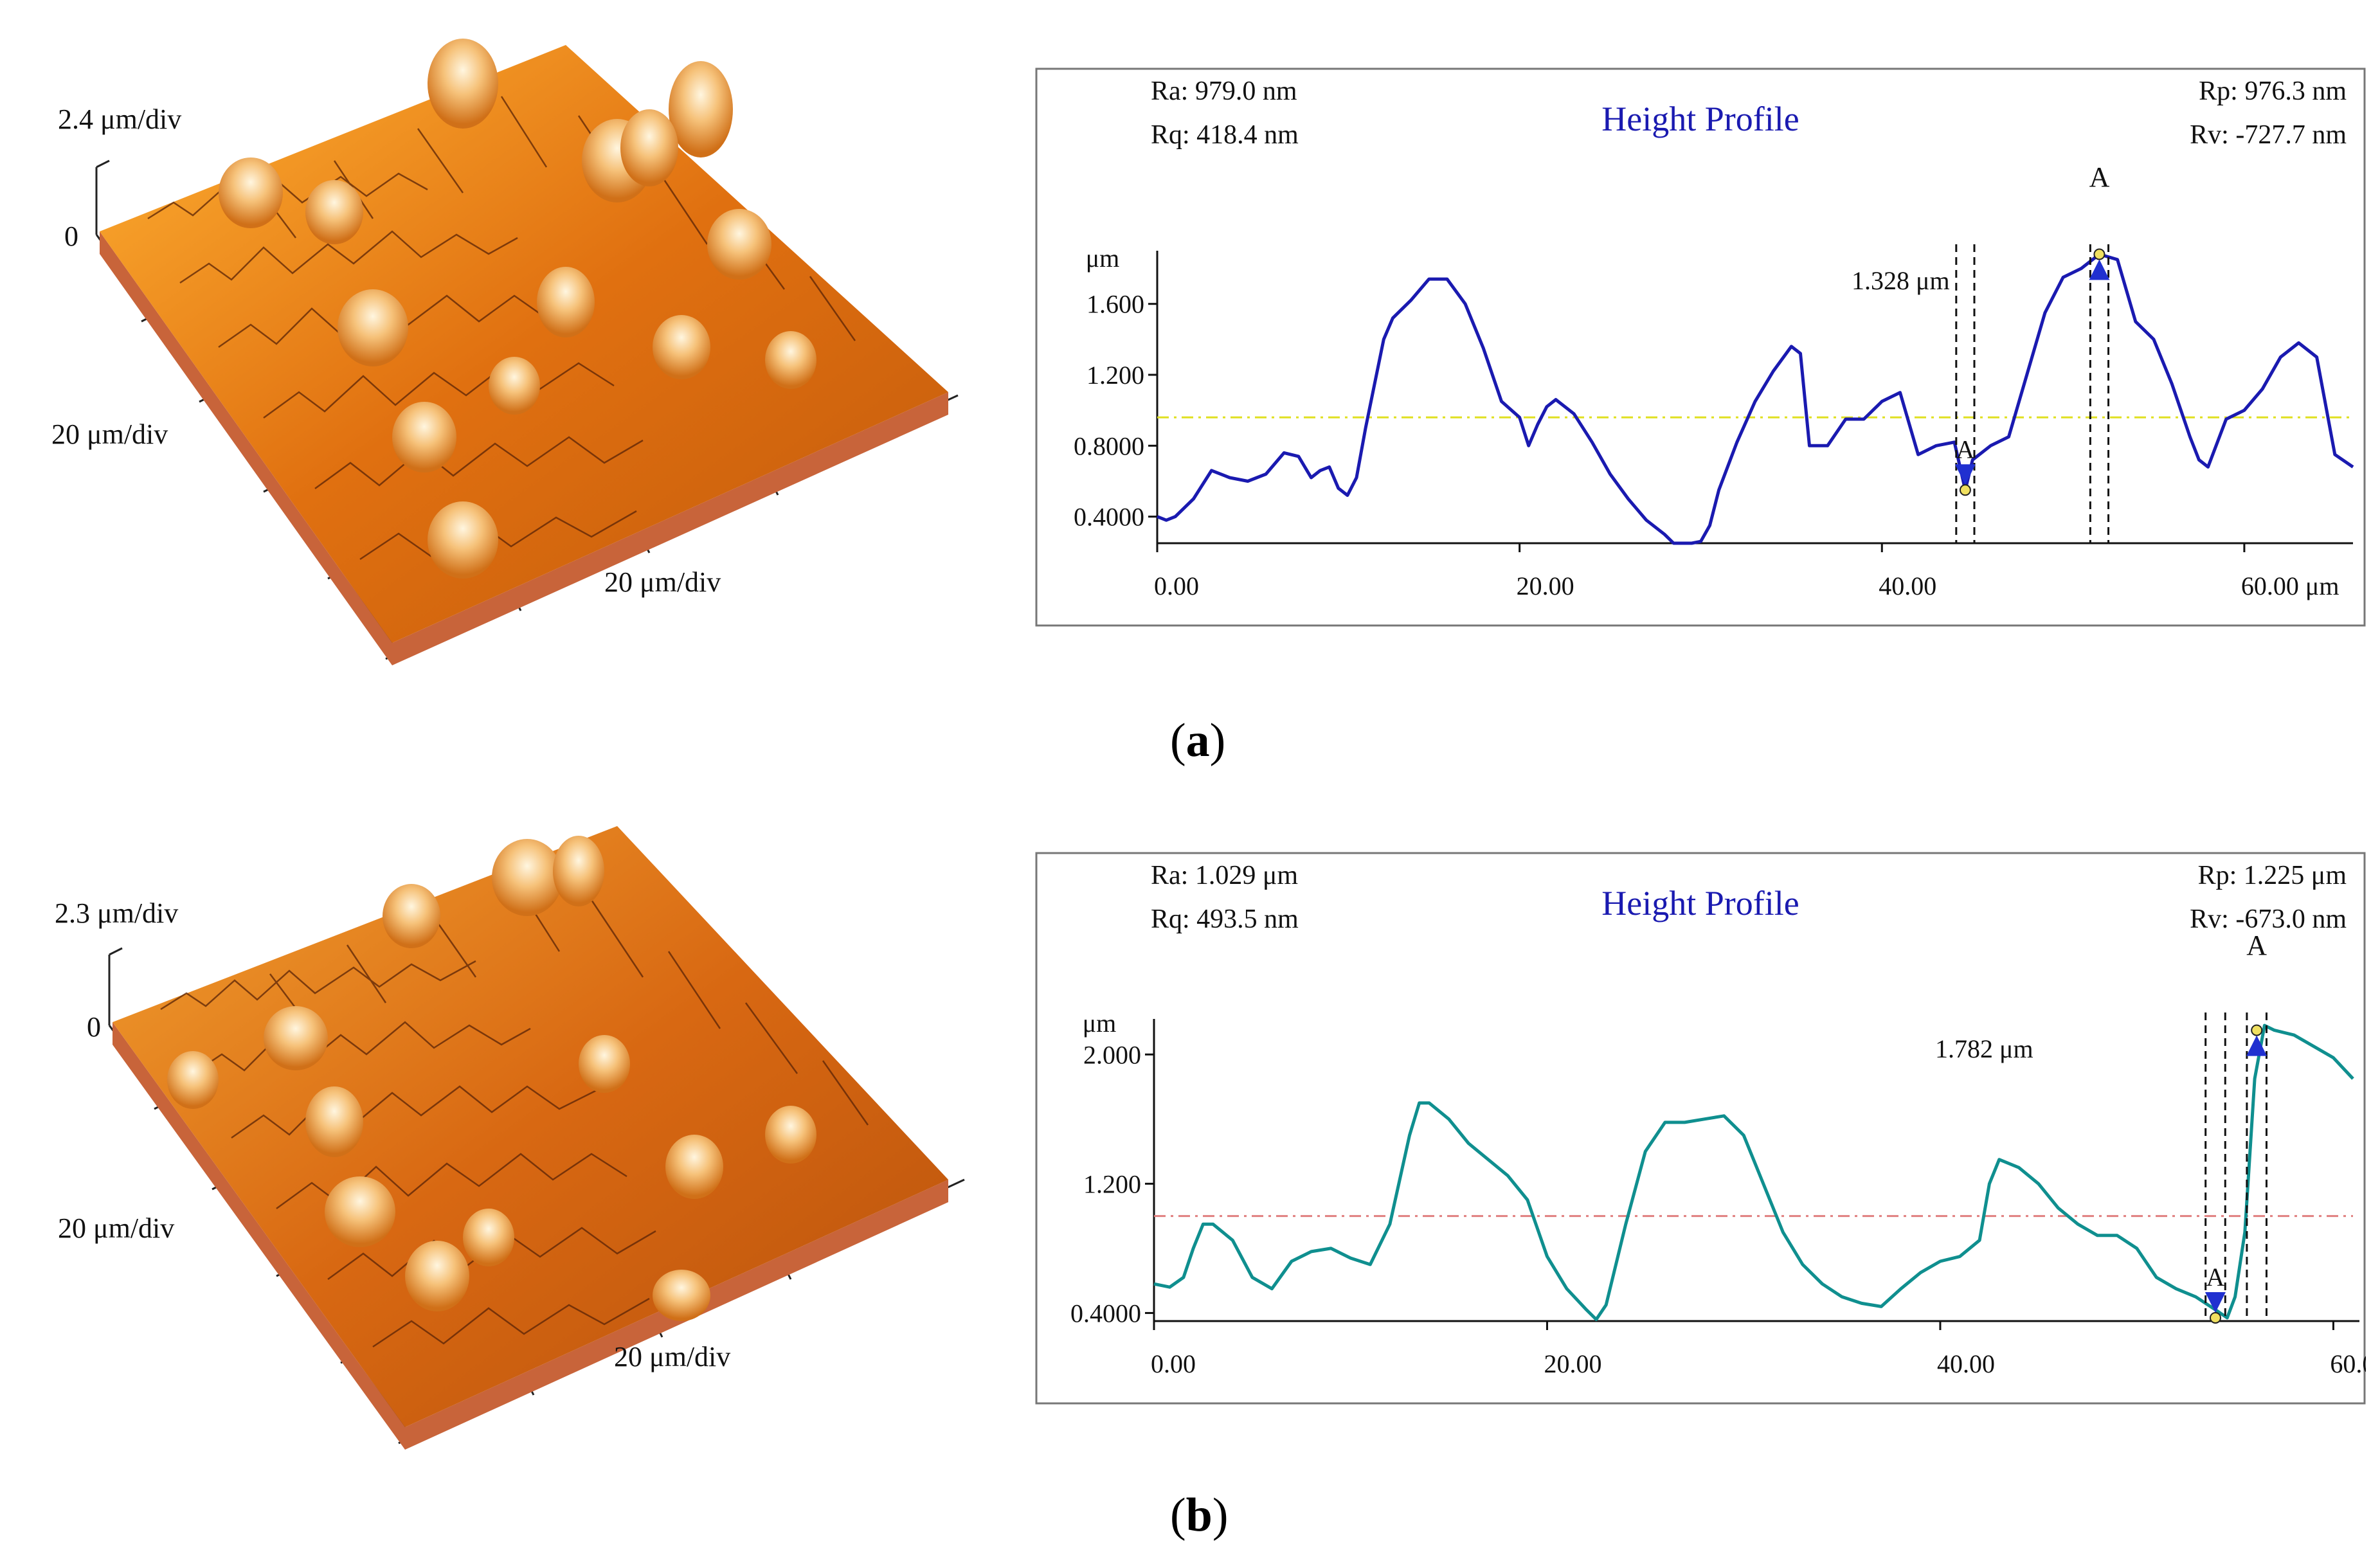  I want to click on x-axis-label-a: 20 μm/div, so click(662, 582).